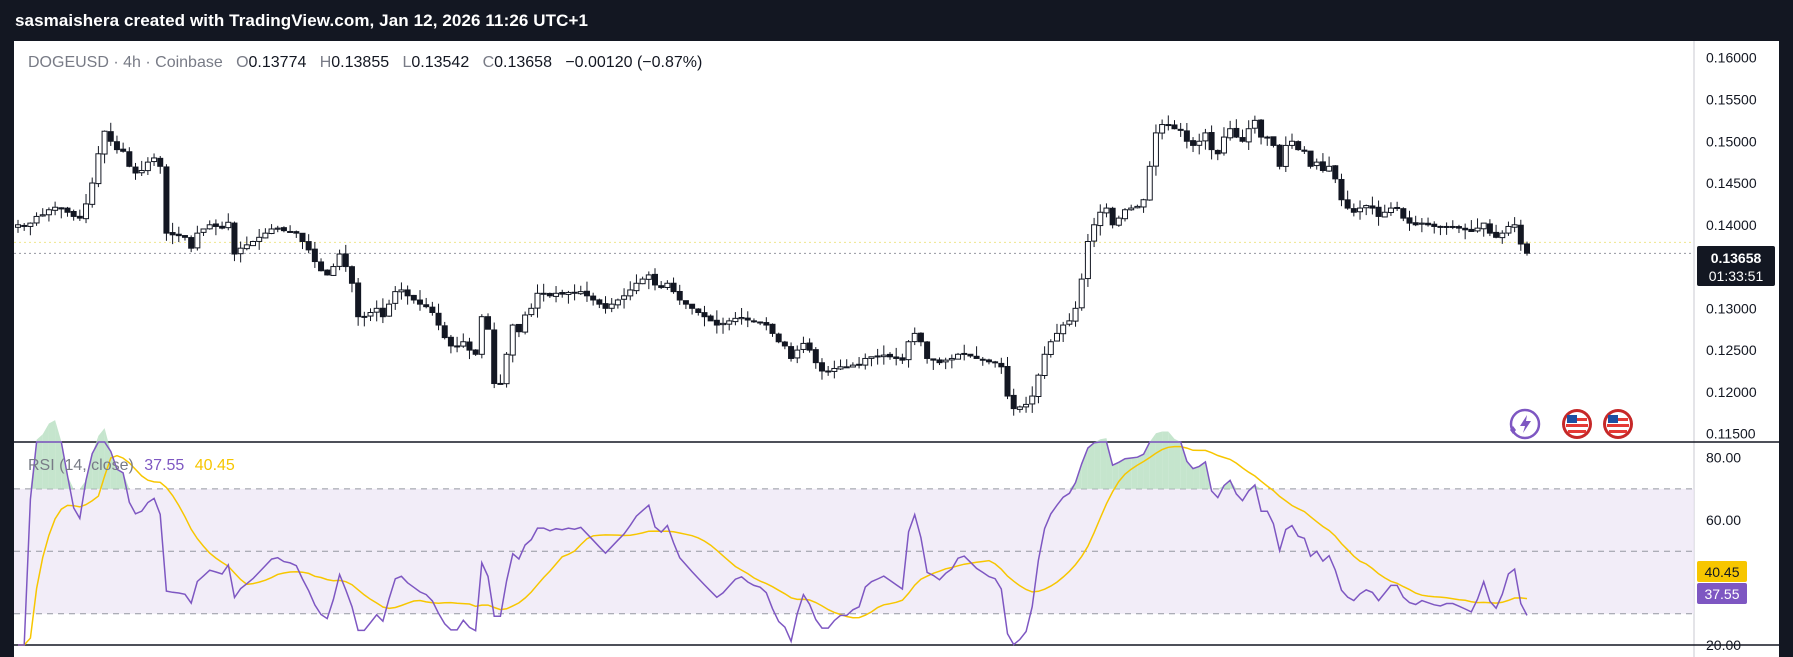  What do you see at coordinates (1722, 571) in the screenshot?
I see `rsi-ma-badge: 40.45` at bounding box center [1722, 571].